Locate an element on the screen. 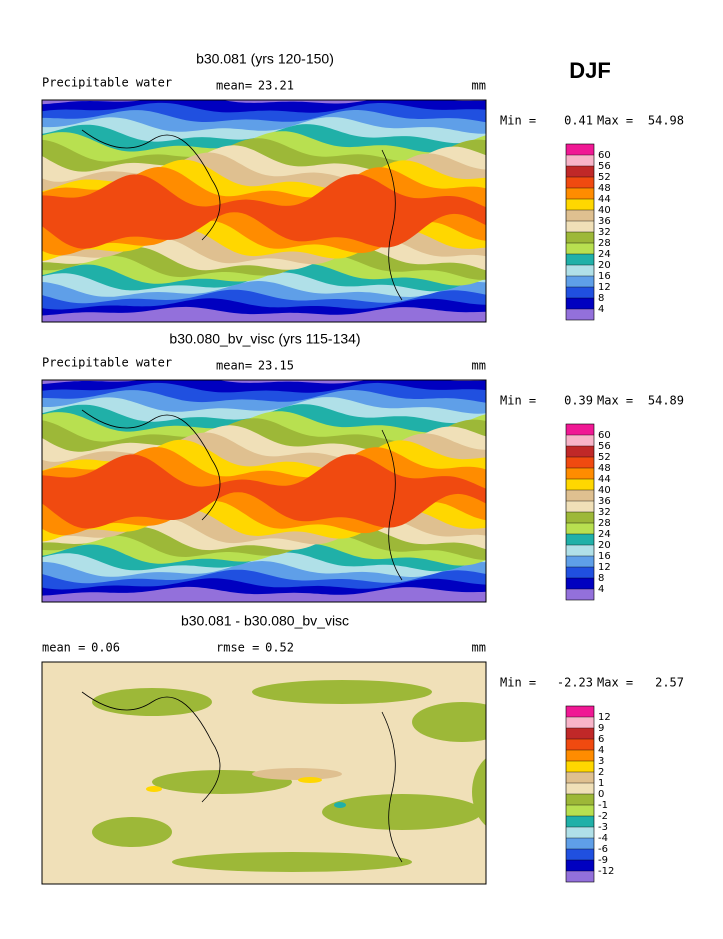 The height and width of the screenshot is (939, 723). max-value: 54.89 is located at coordinates (666, 401).